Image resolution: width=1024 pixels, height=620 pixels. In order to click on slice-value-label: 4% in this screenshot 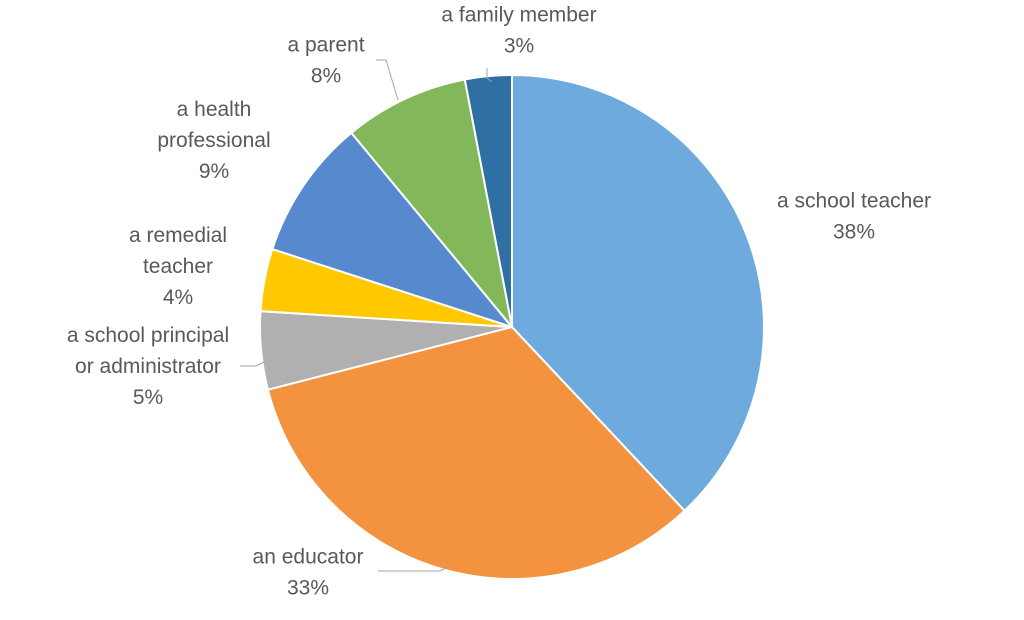, I will do `click(178, 297)`.